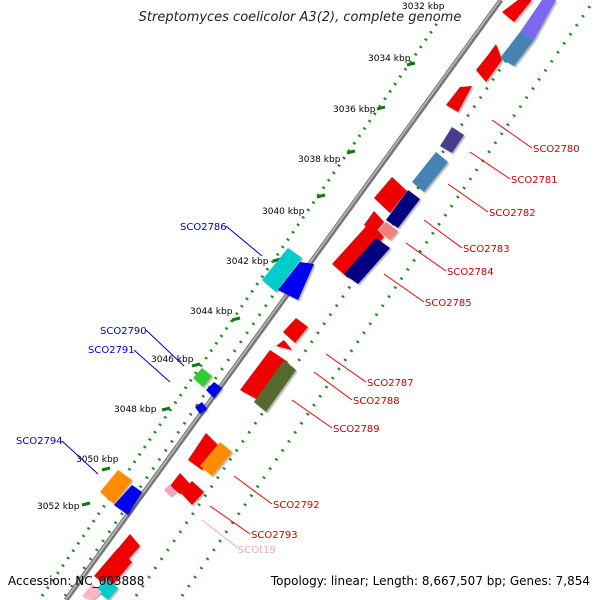  I want to click on gene-sco2788-red, so click(264, 375).